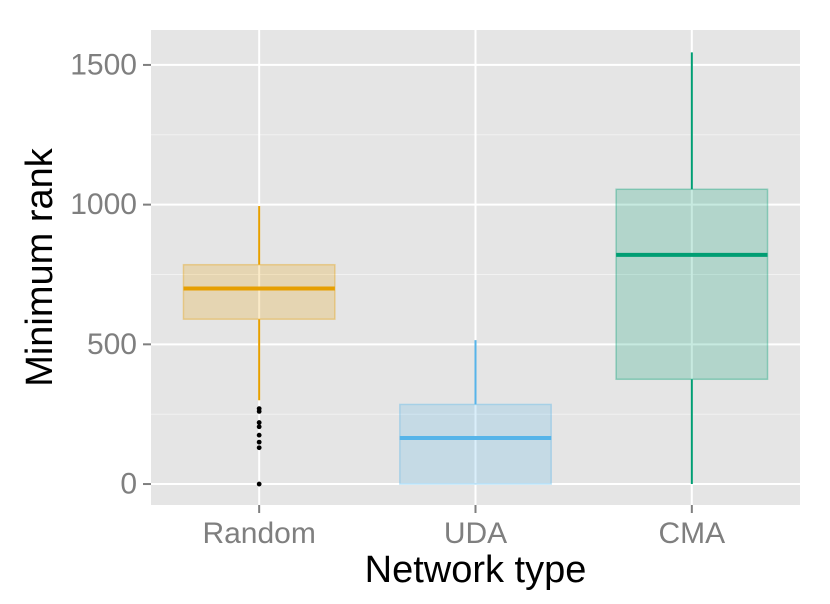 Image resolution: width=830 pixels, height=604 pixels. Describe the element at coordinates (691, 533) in the screenshot. I see `x-tick-label: CMA` at that location.